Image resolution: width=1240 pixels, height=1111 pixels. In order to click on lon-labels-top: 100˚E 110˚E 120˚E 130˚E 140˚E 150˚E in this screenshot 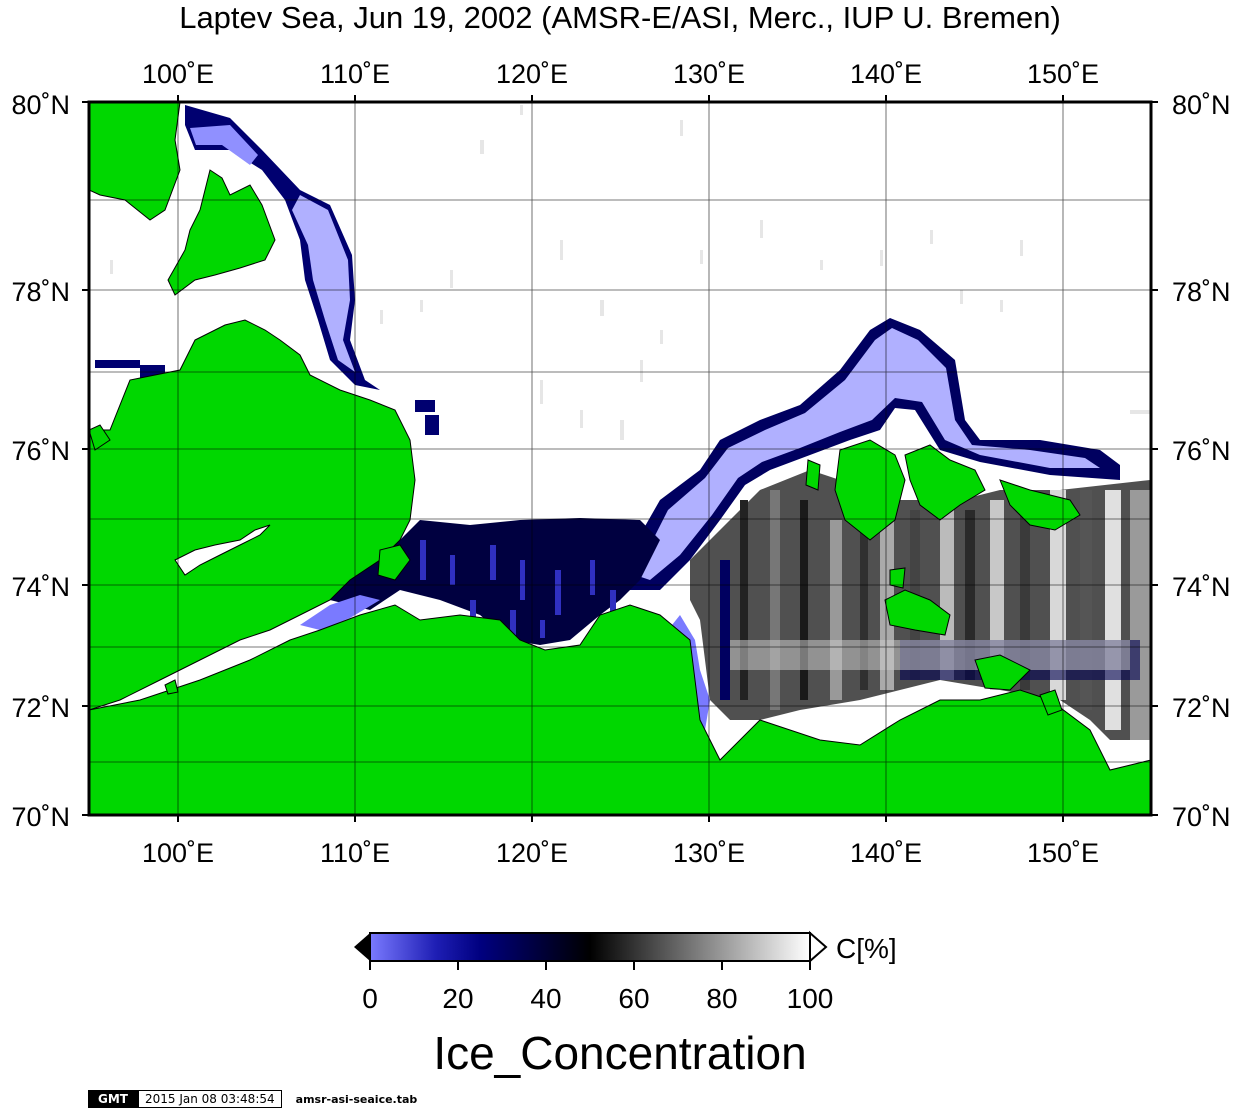, I will do `click(620, 74)`.